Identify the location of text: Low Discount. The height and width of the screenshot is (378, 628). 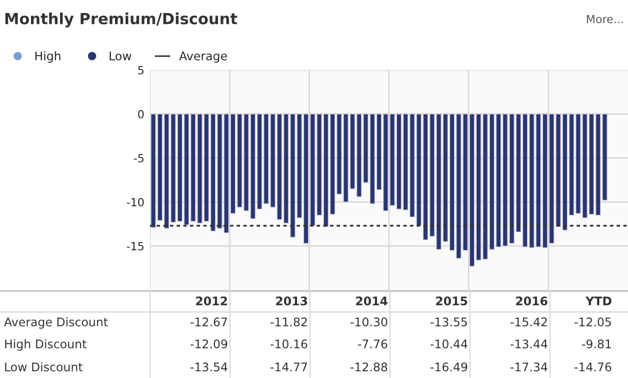
(44, 367).